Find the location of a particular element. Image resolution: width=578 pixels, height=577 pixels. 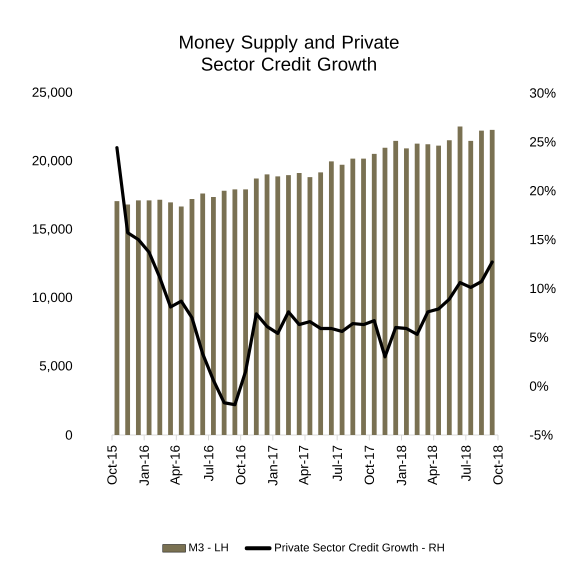

x-tick-label: Jan-17 is located at coordinates (273, 466).